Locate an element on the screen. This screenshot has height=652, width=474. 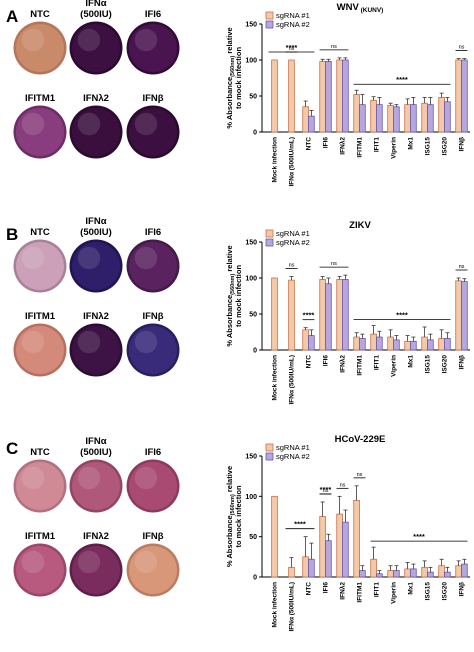
legend-swatch is located at coordinates (269, 233).